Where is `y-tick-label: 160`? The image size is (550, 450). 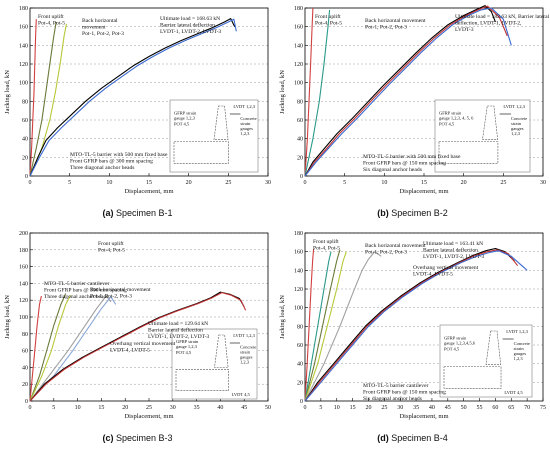
y-tick-label: 160 is located at coordinates (23, 268).